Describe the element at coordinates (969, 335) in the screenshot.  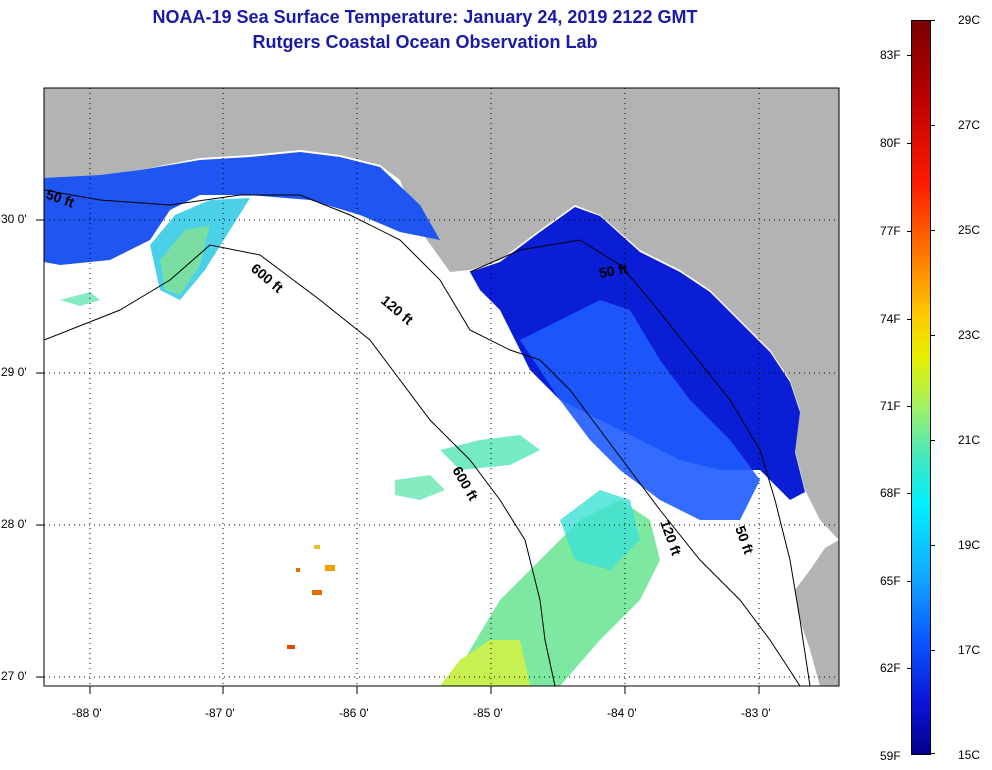
I see `colorbar-c-label: 23C` at that location.